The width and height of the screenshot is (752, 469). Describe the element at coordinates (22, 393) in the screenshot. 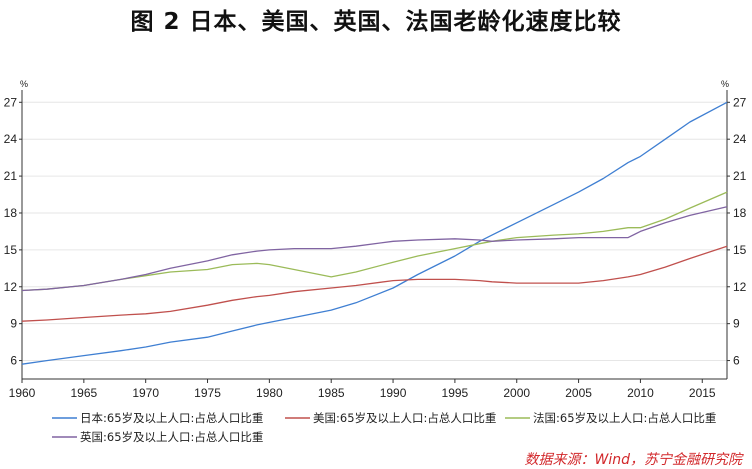

I see `x-tick-label: 1960` at that location.